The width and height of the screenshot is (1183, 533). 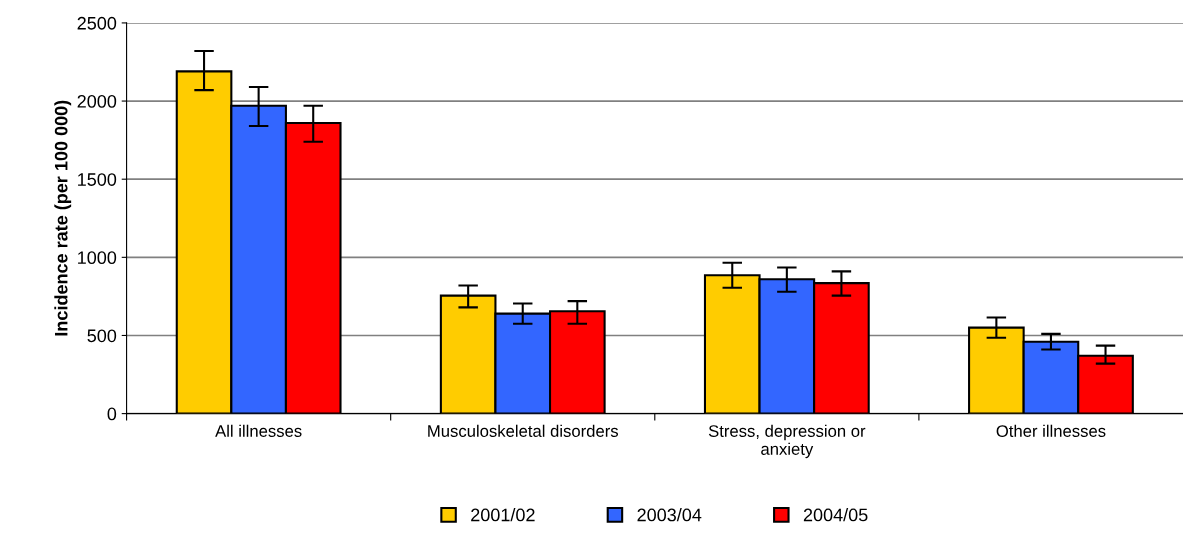 I want to click on legend-label: 2003/04, so click(x=669, y=515).